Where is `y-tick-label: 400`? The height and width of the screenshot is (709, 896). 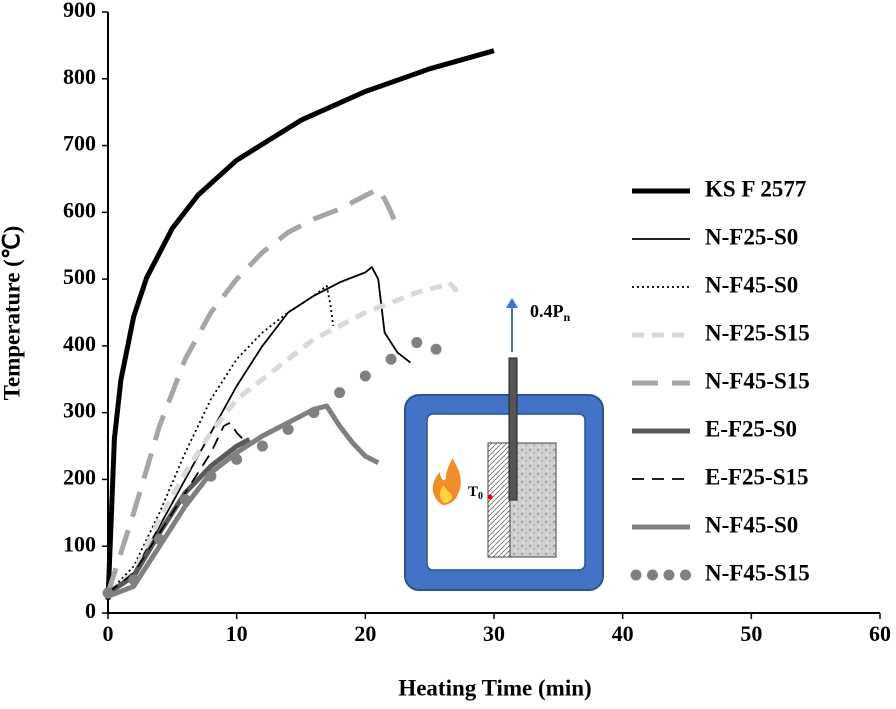
y-tick-label: 400 is located at coordinates (79, 343).